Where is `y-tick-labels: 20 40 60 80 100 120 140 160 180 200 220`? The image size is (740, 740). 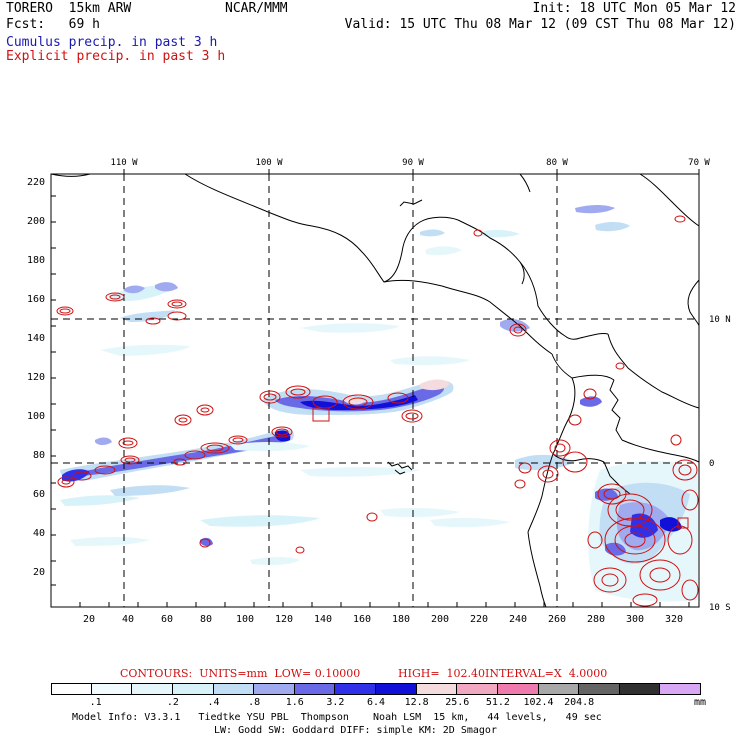
y-tick-labels: 20 40 60 80 100 120 140 160 180 200 220 is located at coordinates (36, 377).